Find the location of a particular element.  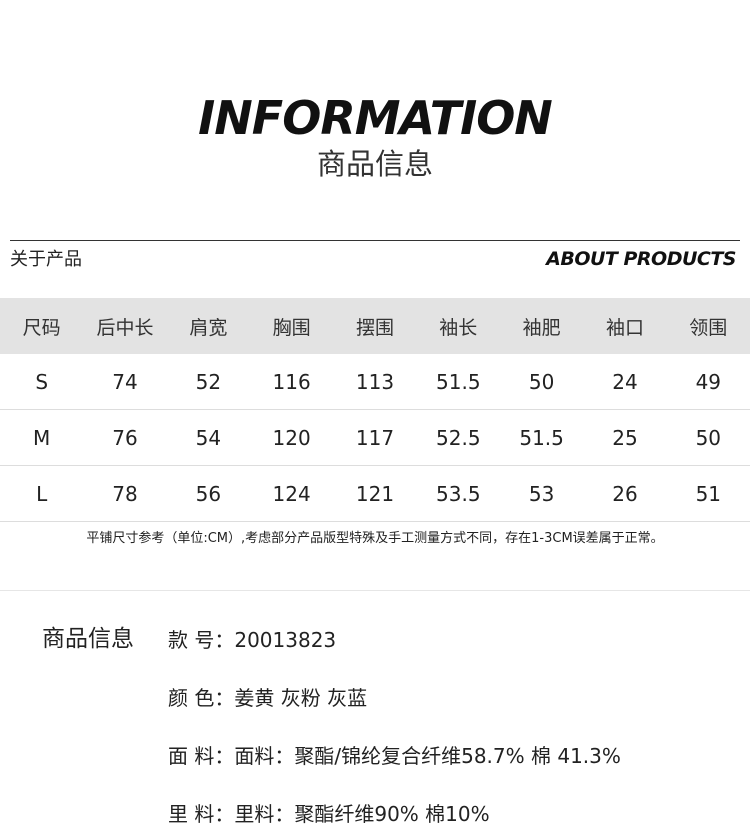

table-cell: S is located at coordinates (42, 381).